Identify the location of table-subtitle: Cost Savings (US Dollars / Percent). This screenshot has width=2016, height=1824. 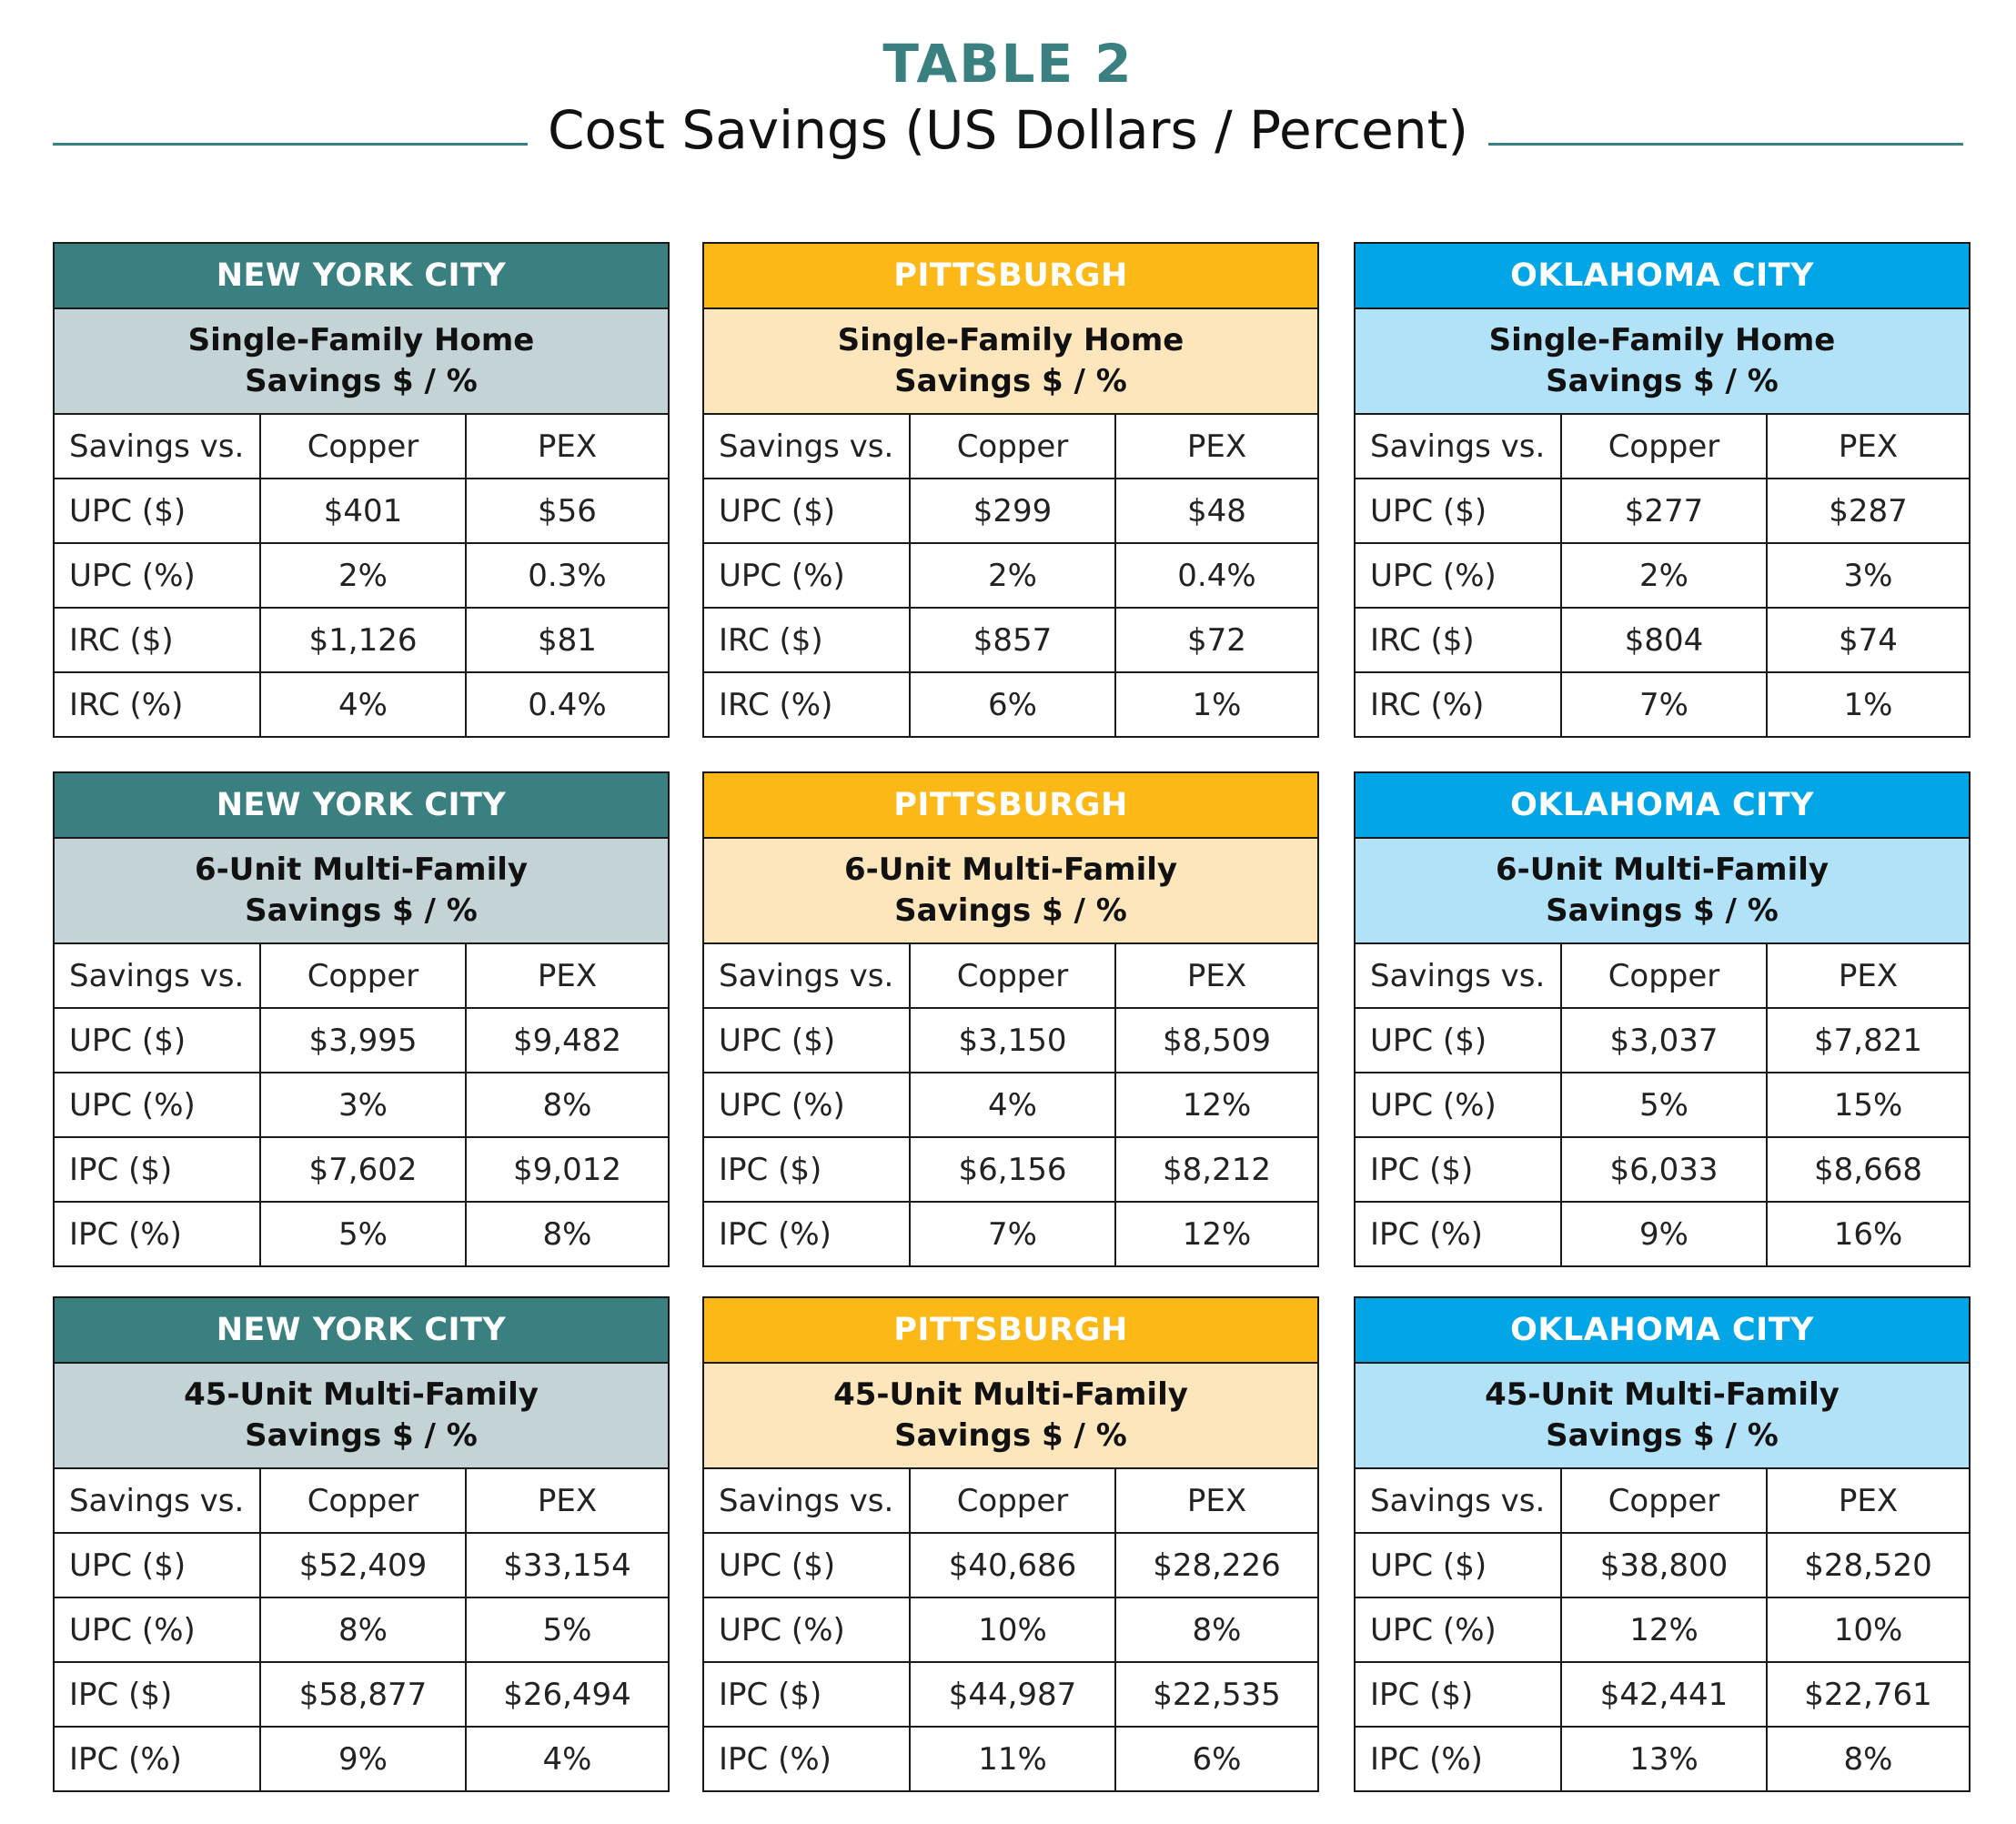
(1008, 130).